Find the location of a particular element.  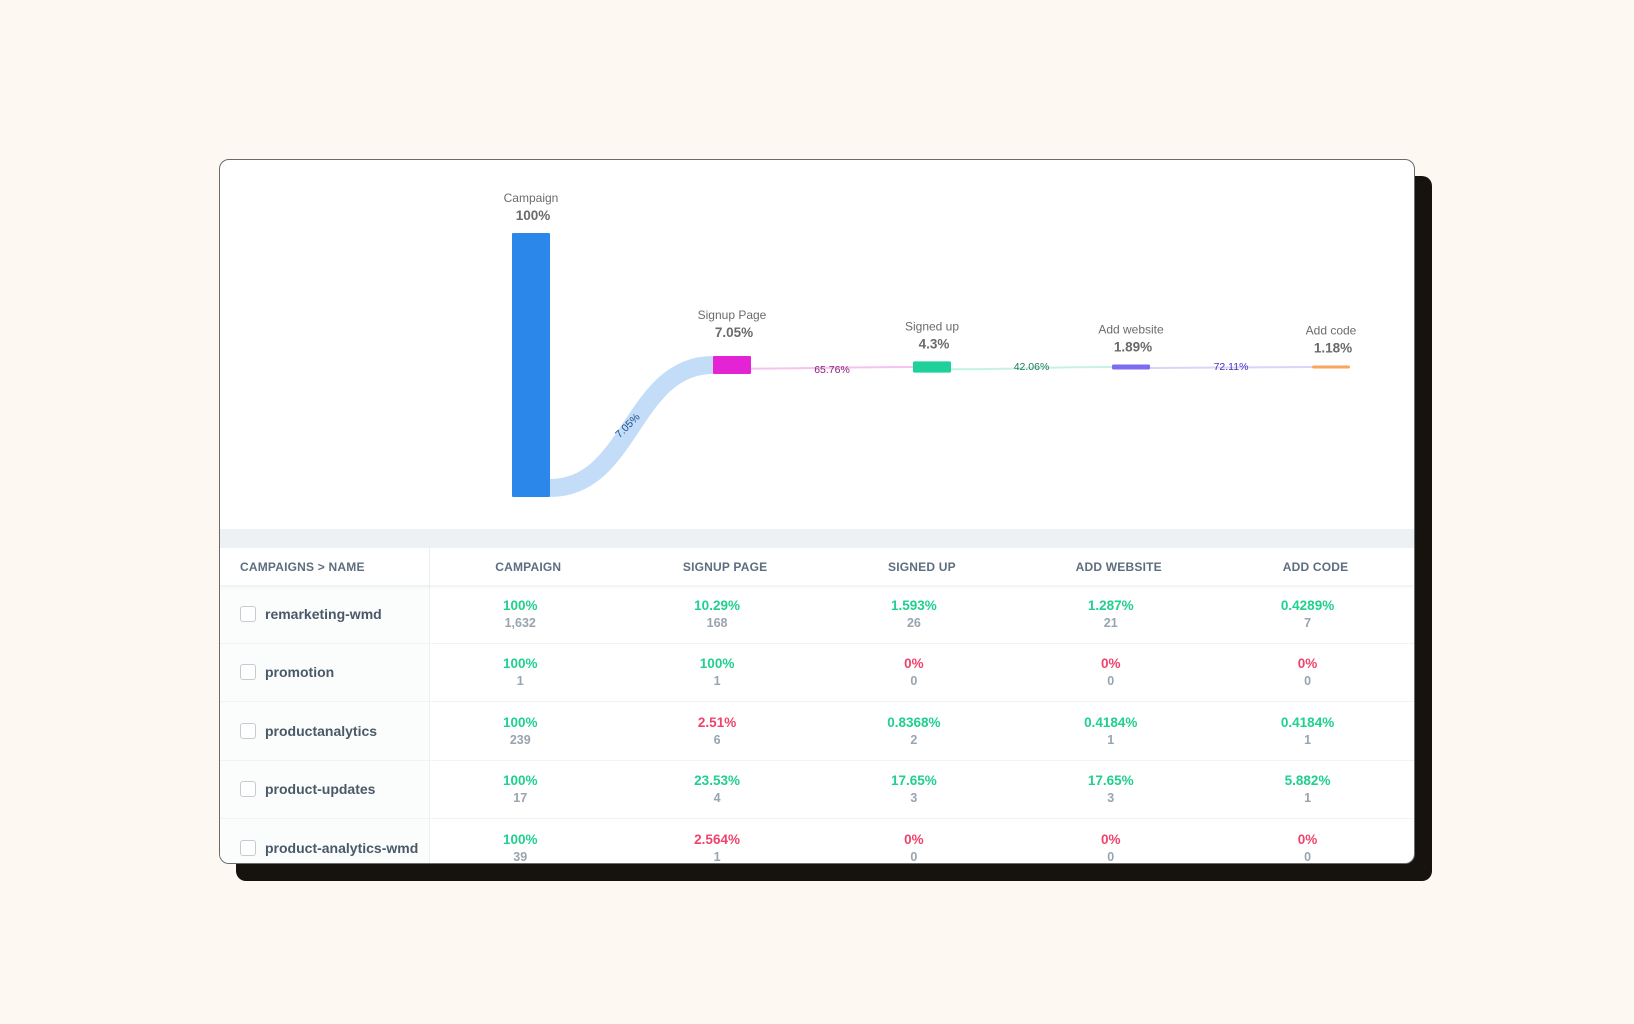

metric-count: 39 is located at coordinates (520, 856).